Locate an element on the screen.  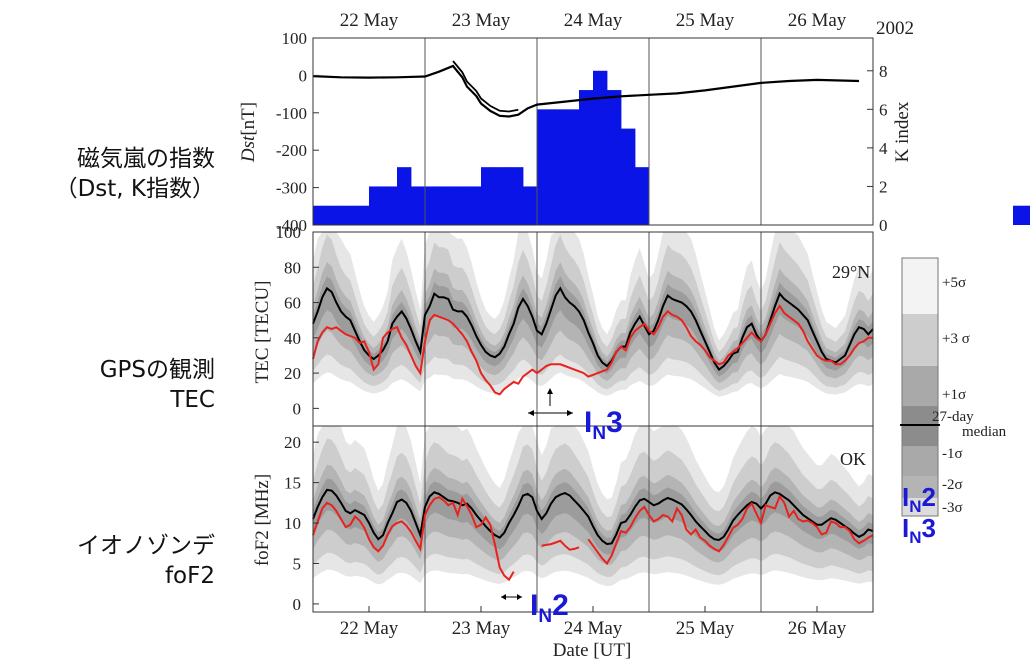
fof2-lines is located at coordinates (593, 535).